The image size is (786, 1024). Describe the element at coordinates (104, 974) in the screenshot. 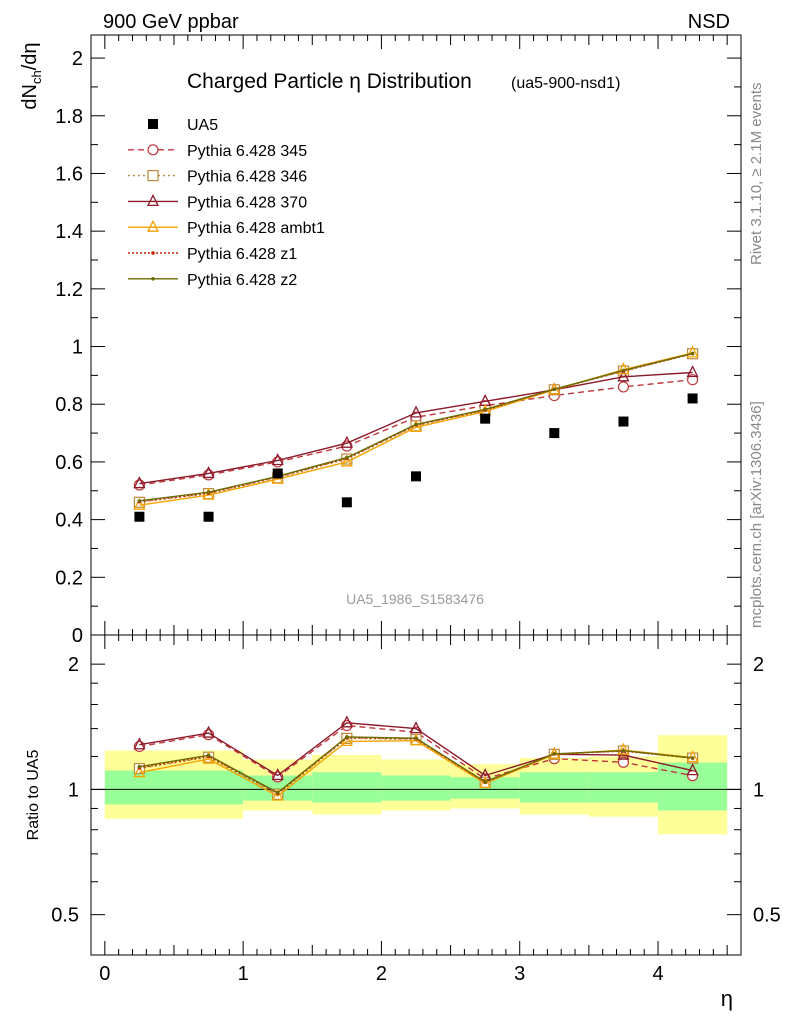

I see `x-tick-label-0: 0` at that location.